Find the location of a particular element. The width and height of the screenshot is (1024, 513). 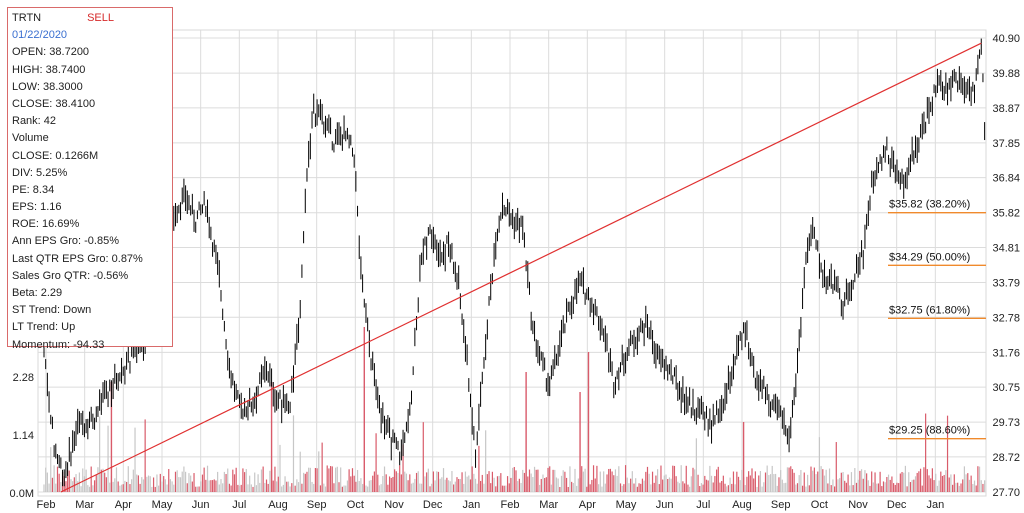

month-tick-label: May is located at coordinates (626, 505).